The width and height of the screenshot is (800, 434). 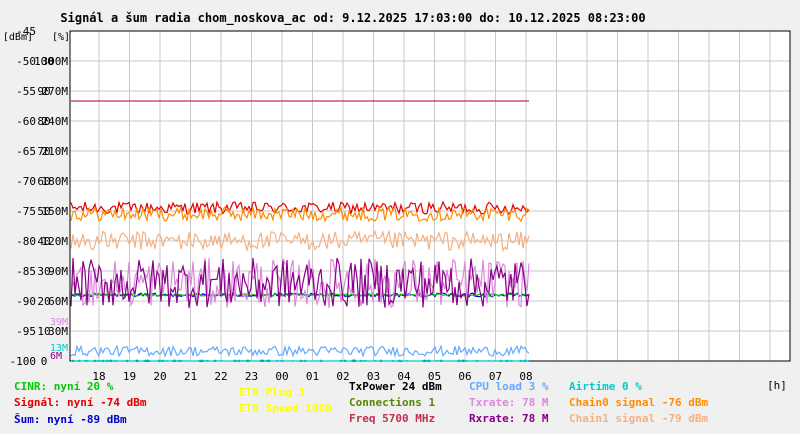 What do you see at coordinates (281, 376) in the screenshot?
I see `x-tick: 00` at bounding box center [281, 376].